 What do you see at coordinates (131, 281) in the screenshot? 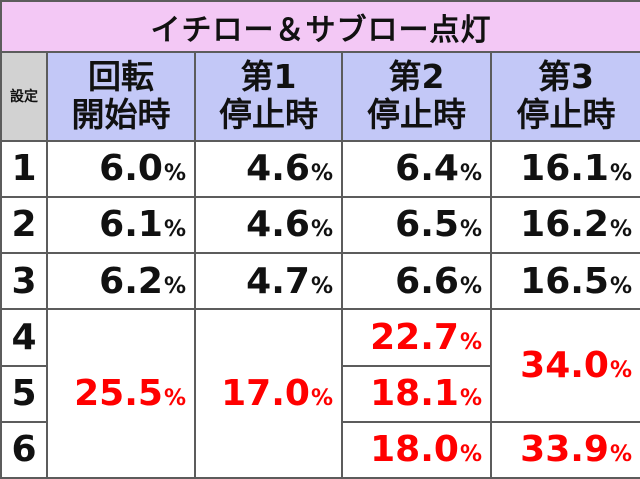
I see `value-number: 6.2` at bounding box center [131, 281].